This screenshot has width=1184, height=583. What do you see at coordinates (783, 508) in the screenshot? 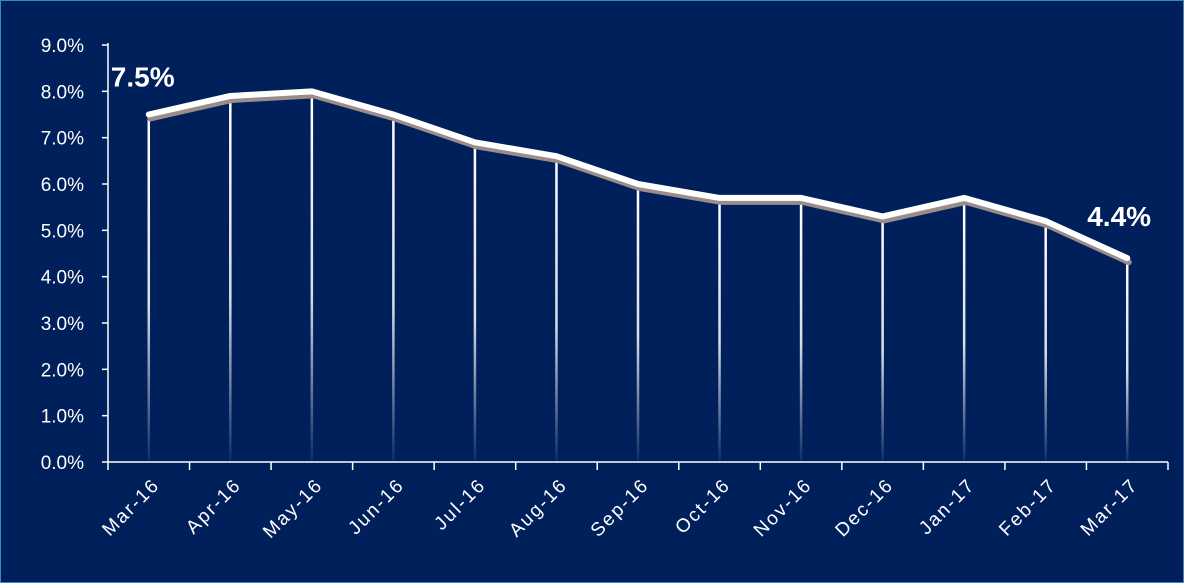
I see `x-tick-label: Nov-16` at bounding box center [783, 508].